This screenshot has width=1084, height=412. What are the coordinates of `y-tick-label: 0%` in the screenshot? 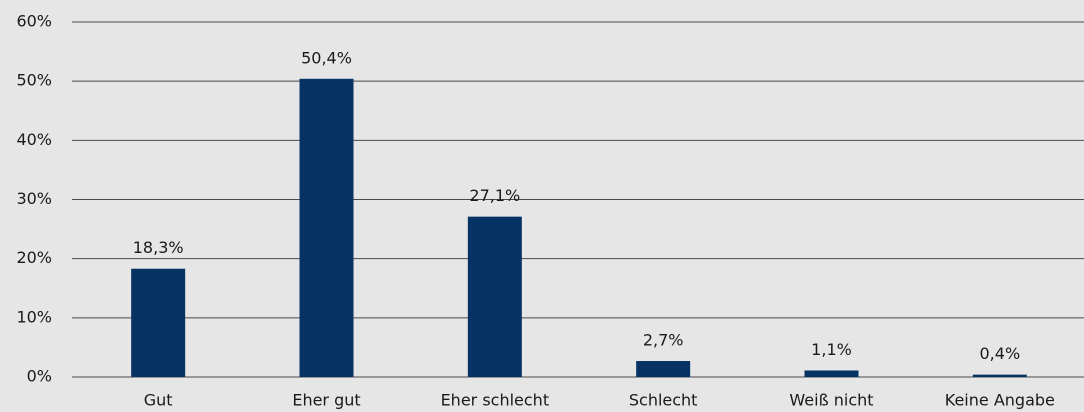 It's located at (39, 376).